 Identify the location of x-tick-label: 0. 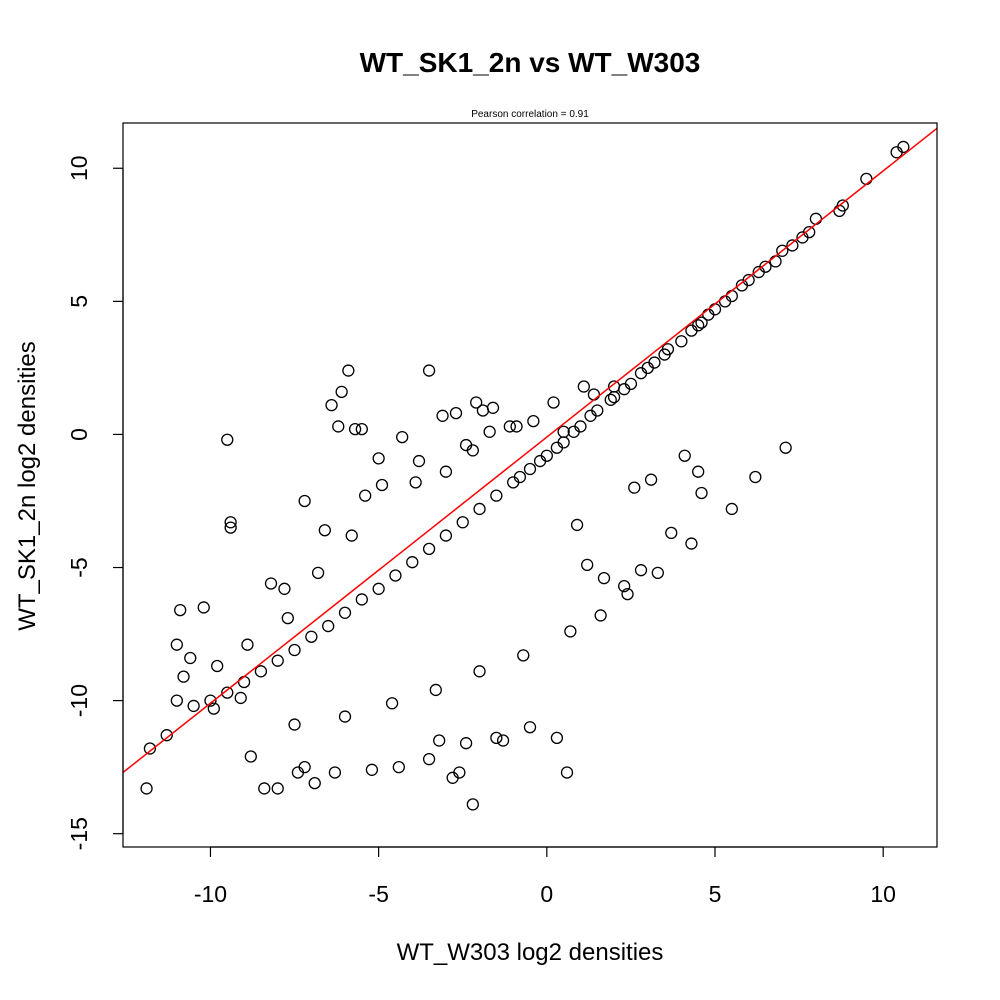
(546, 894).